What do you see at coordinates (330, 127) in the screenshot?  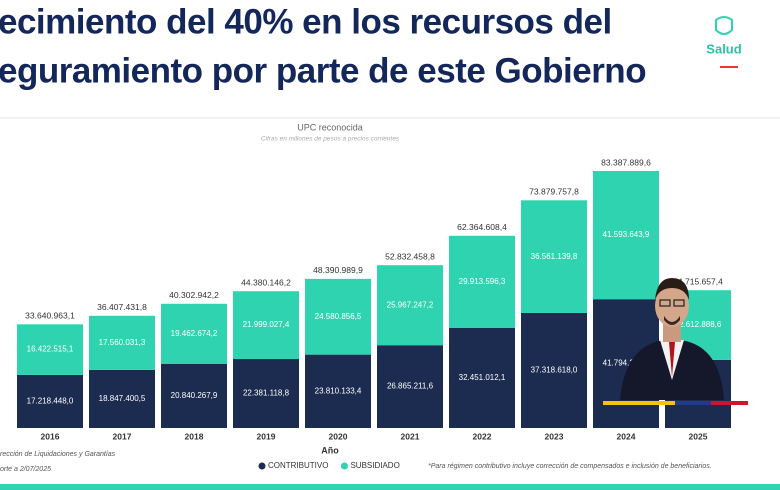 I see `chart-title: UPC reconocida` at bounding box center [330, 127].